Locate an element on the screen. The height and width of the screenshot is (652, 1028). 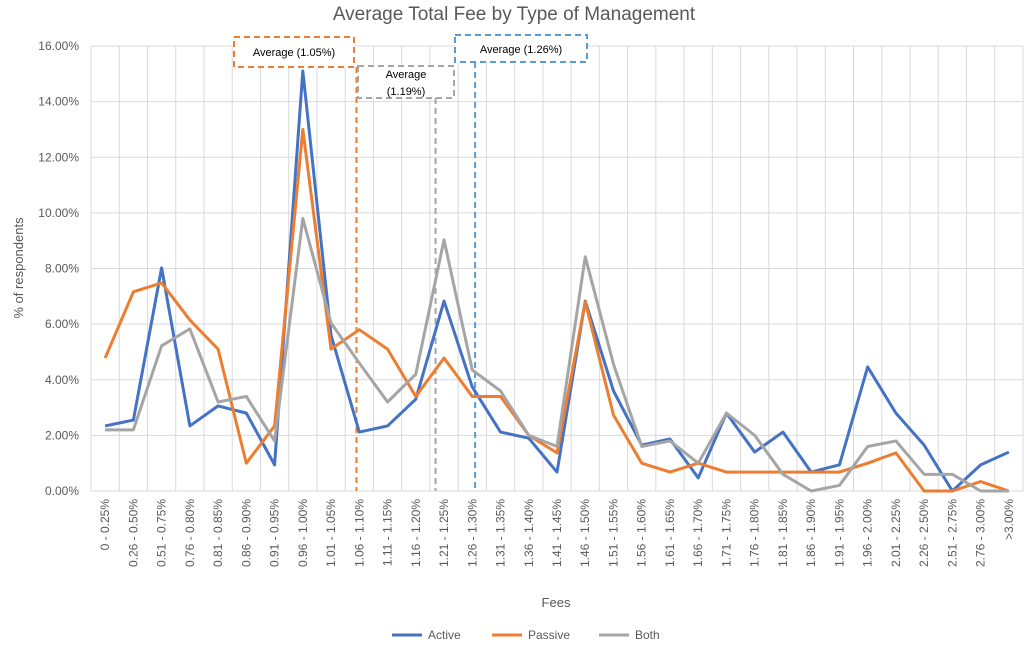
x-tick-label: 1.16 - 1.20% is located at coordinates (416, 533).